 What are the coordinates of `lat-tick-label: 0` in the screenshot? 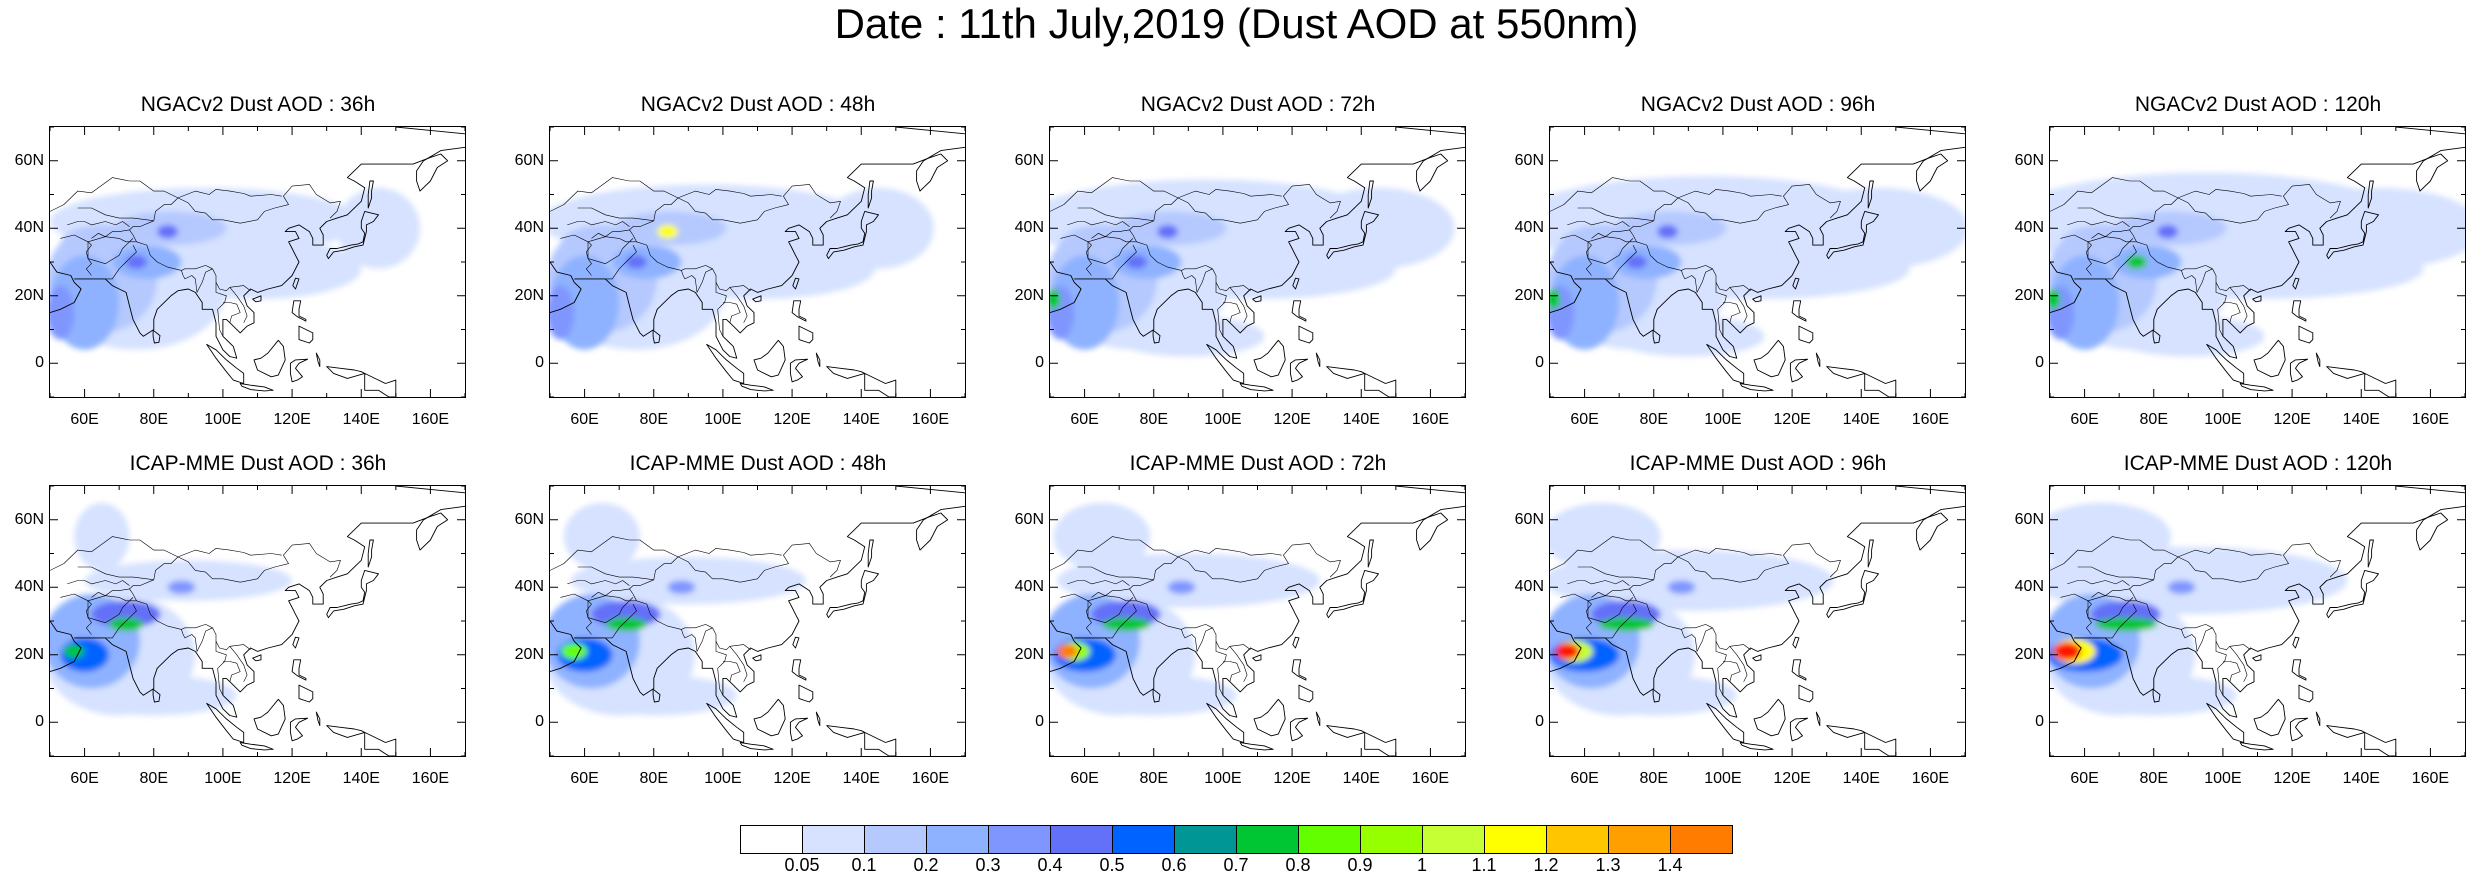 It's located at (1039, 363).